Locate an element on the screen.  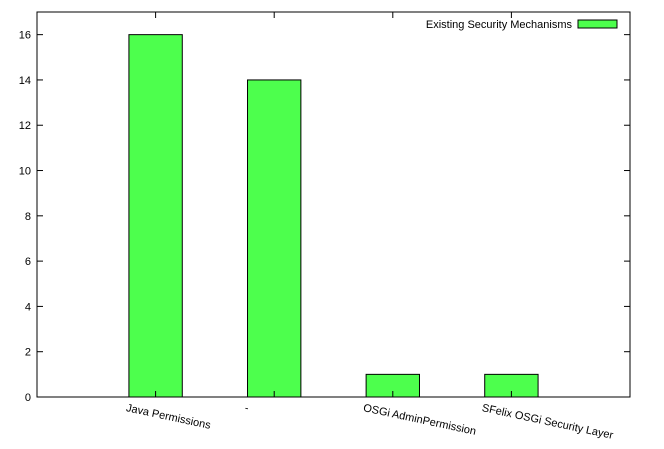
x-tick-label: Java Permissions is located at coordinates (168, 417).